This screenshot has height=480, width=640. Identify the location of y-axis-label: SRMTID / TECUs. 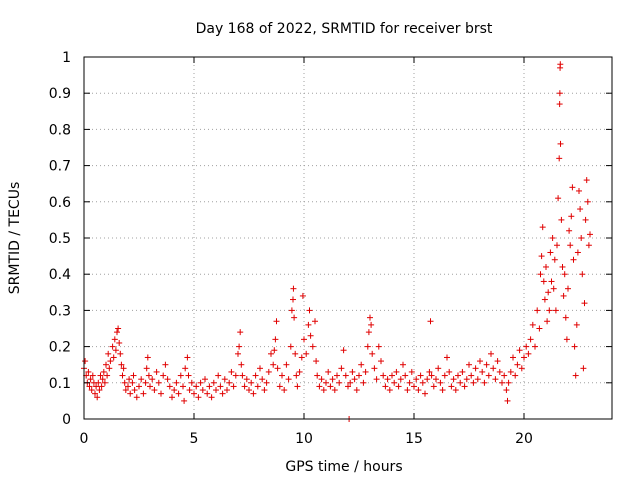
(15, 238).